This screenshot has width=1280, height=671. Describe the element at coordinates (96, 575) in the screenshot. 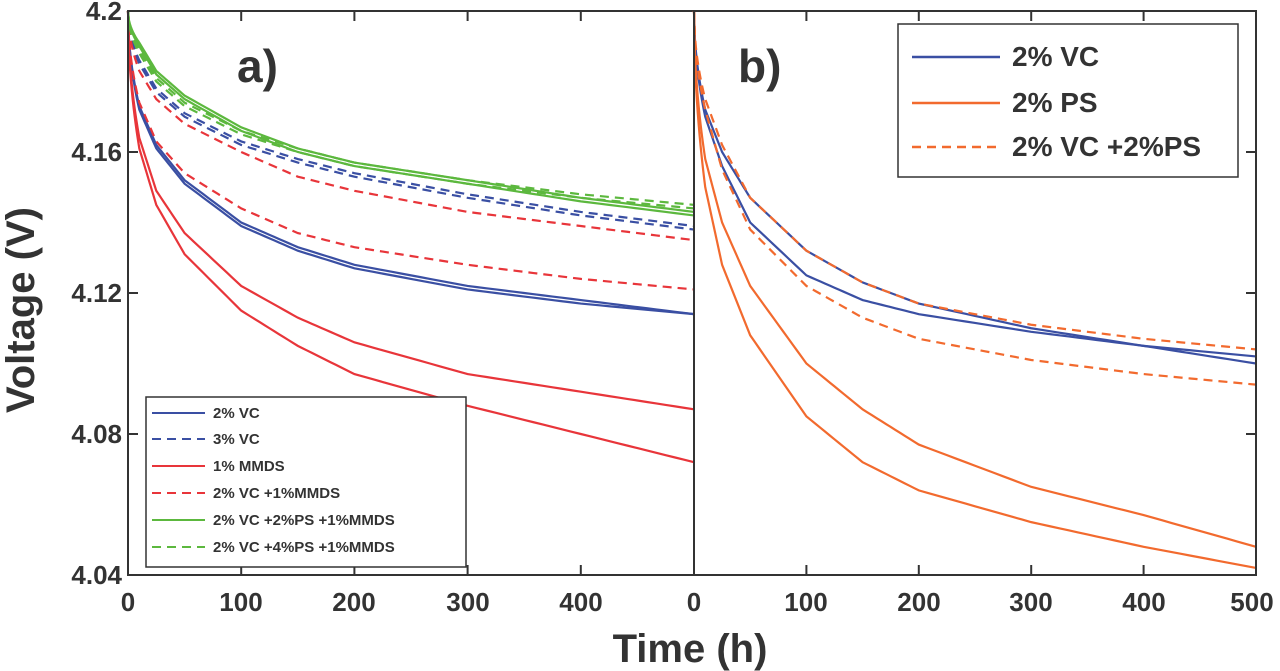

I see `y-tick-label: 4.04` at that location.